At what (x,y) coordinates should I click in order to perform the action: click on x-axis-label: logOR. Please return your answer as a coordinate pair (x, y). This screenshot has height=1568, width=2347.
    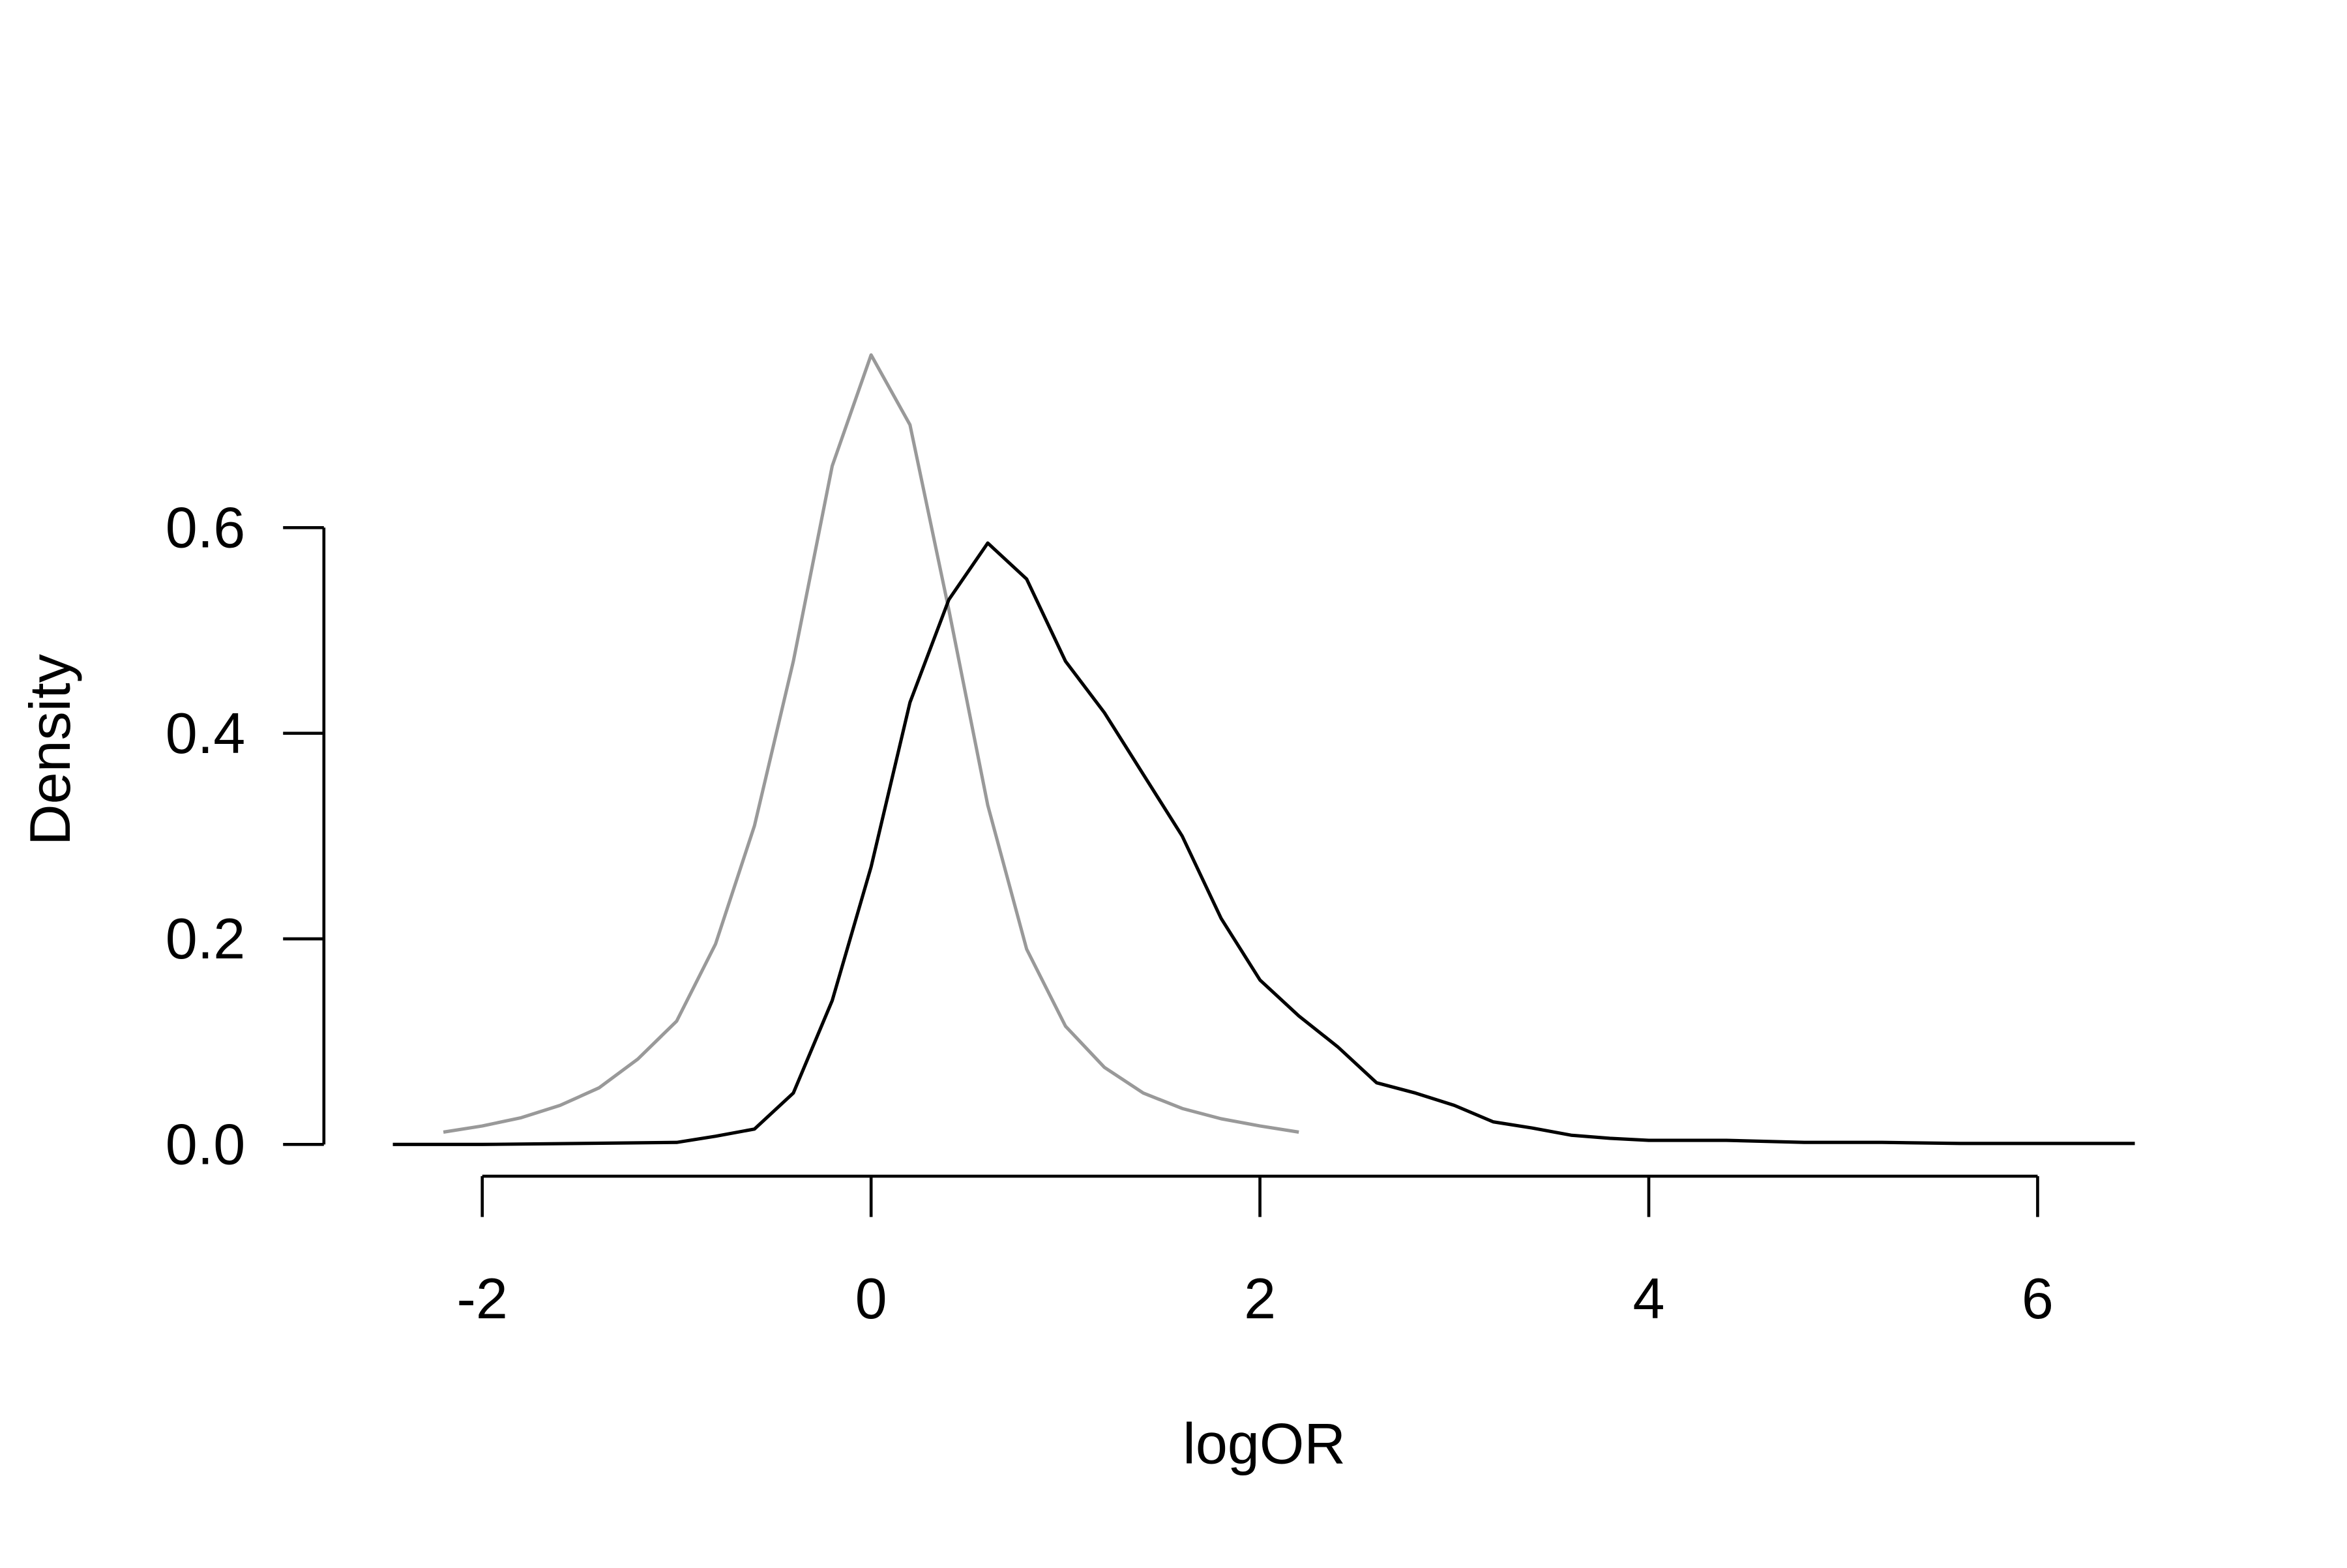
    Looking at the image, I should click on (1264, 1444).